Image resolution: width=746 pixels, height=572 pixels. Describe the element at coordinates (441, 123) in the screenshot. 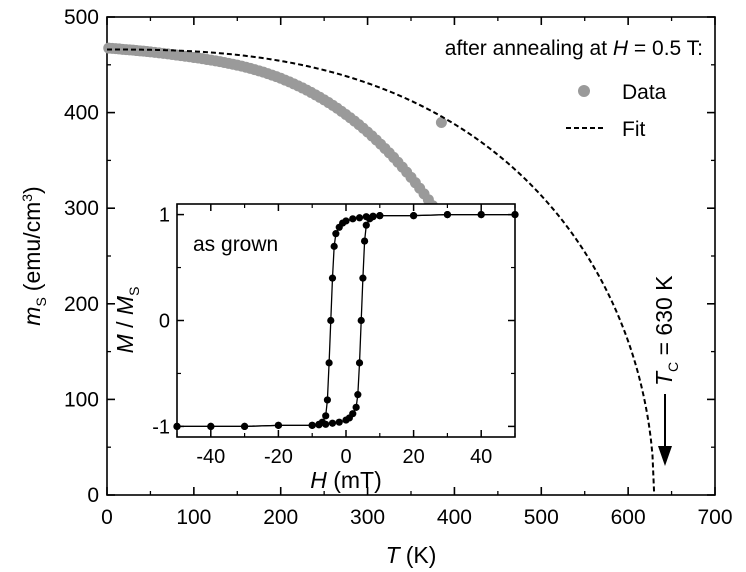

I see `data-point` at that location.